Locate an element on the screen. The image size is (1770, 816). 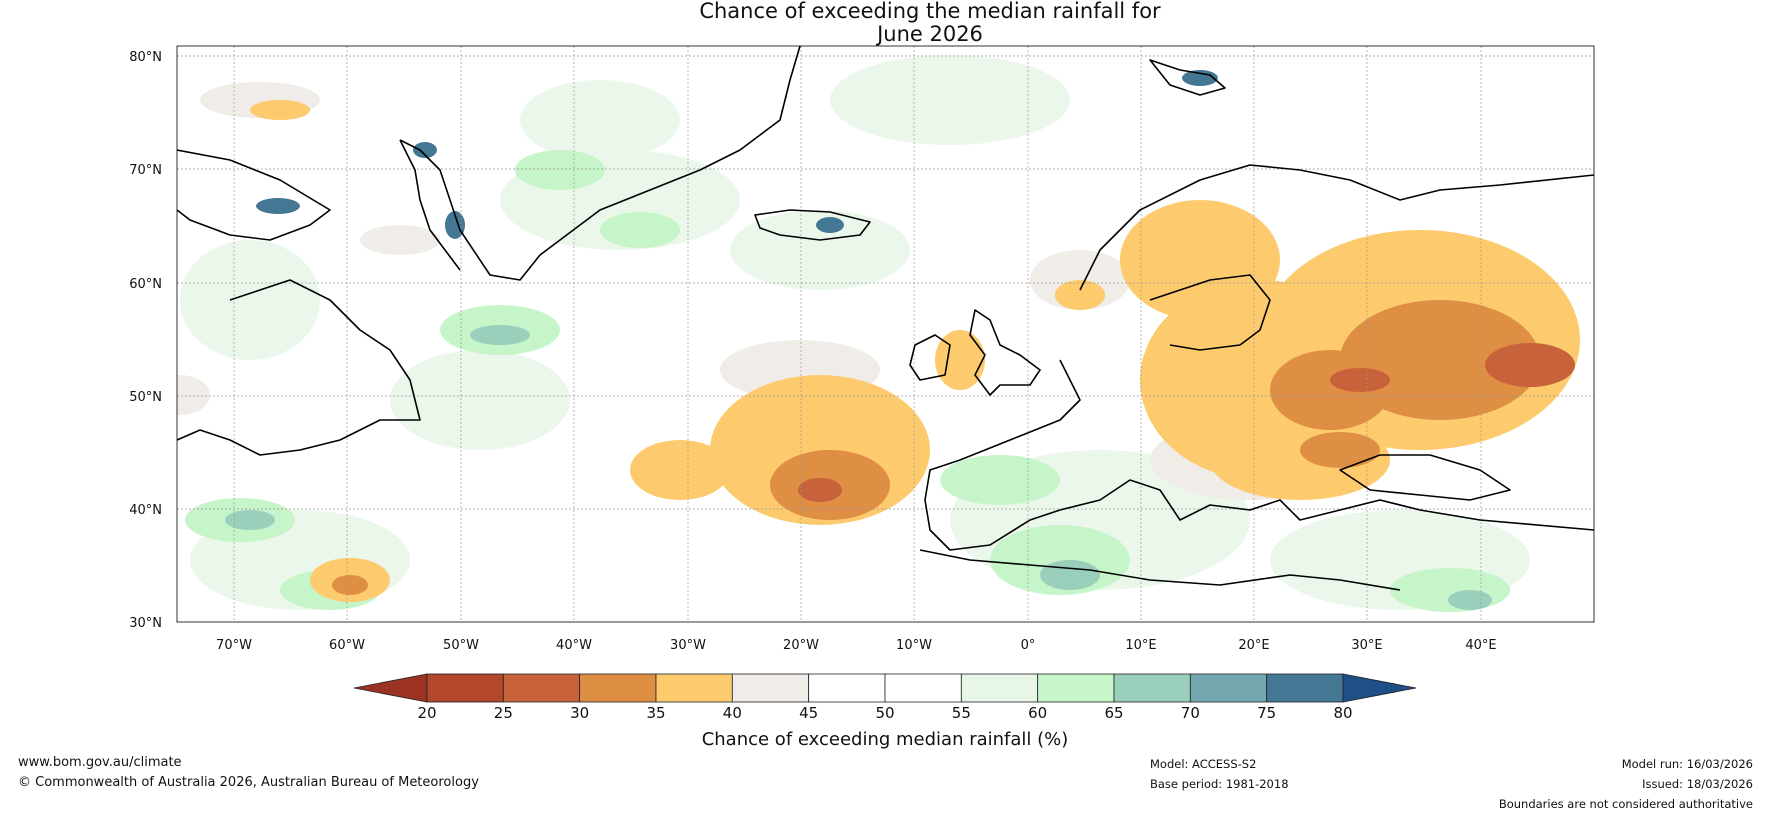
colorbar-tick-label: 70 is located at coordinates (1190, 713).